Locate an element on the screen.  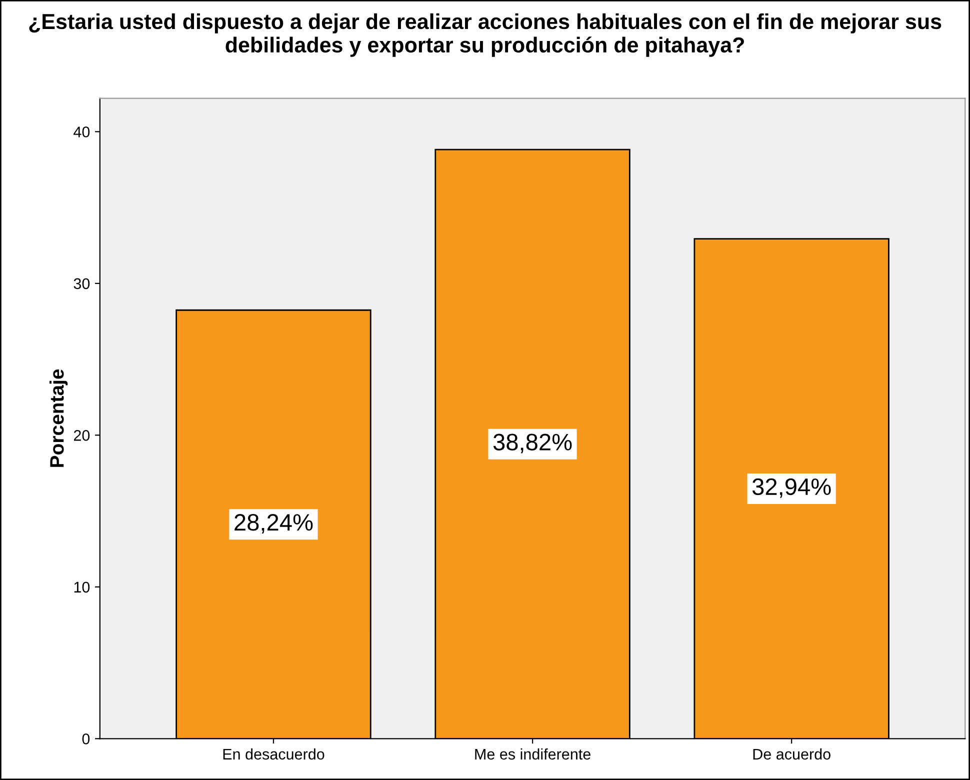
data-label: 28,24% is located at coordinates (273, 524).